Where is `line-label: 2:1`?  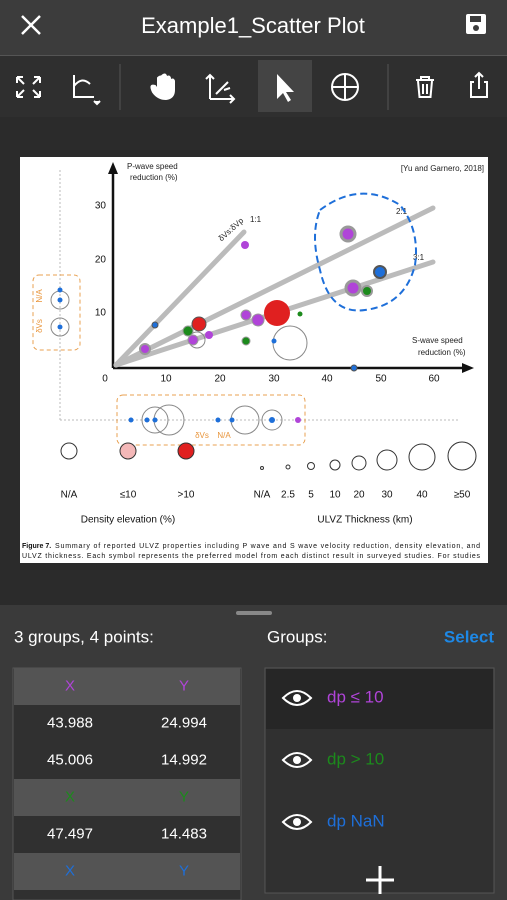
line-label: 2:1 is located at coordinates (402, 211).